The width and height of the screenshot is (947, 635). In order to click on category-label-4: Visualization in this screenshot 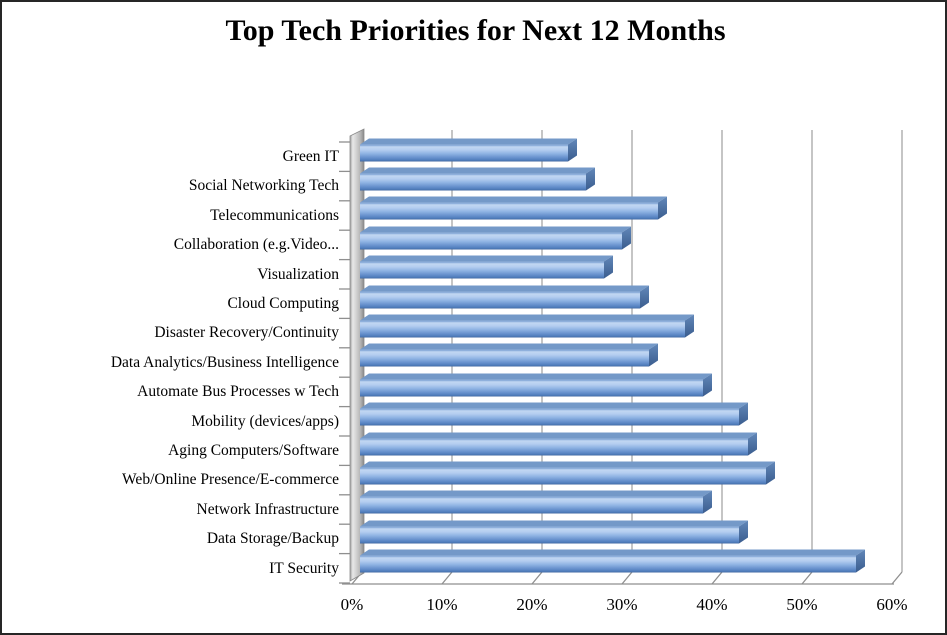, I will do `click(298, 274)`.